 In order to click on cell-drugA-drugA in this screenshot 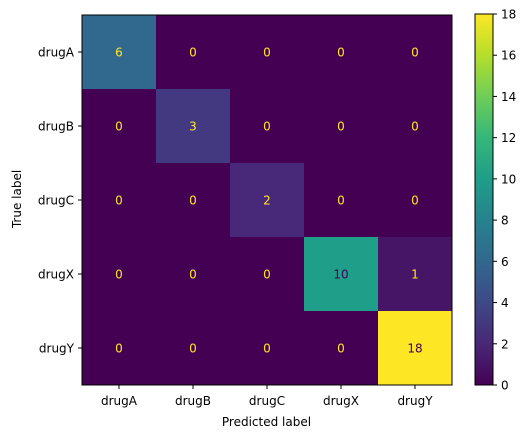, I will do `click(119, 52)`.